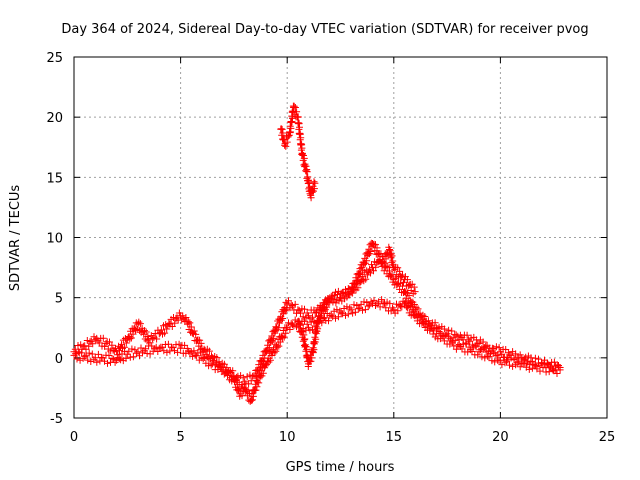 Image resolution: width=640 pixels, height=480 pixels. I want to click on x-tick-label: 25, so click(607, 437).